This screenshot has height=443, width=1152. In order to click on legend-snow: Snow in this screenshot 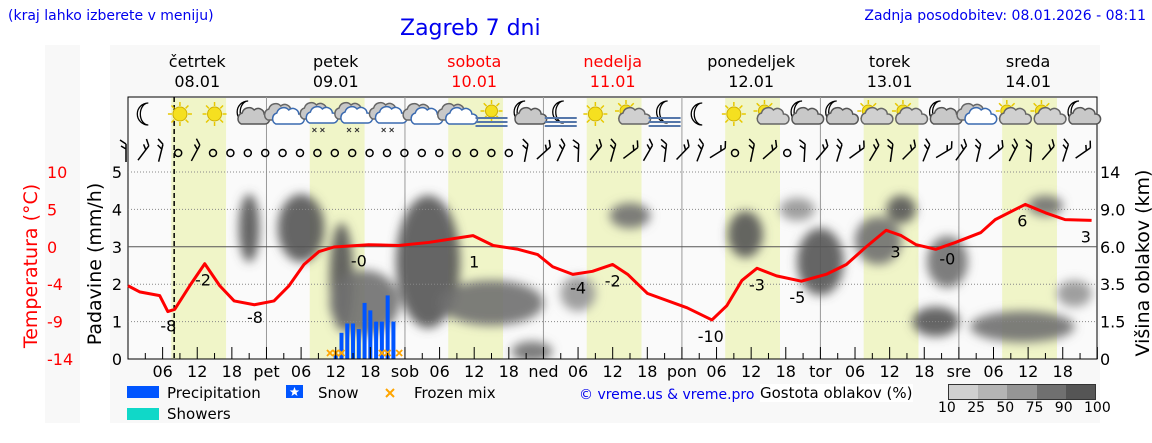, I will do `click(338, 393)`.